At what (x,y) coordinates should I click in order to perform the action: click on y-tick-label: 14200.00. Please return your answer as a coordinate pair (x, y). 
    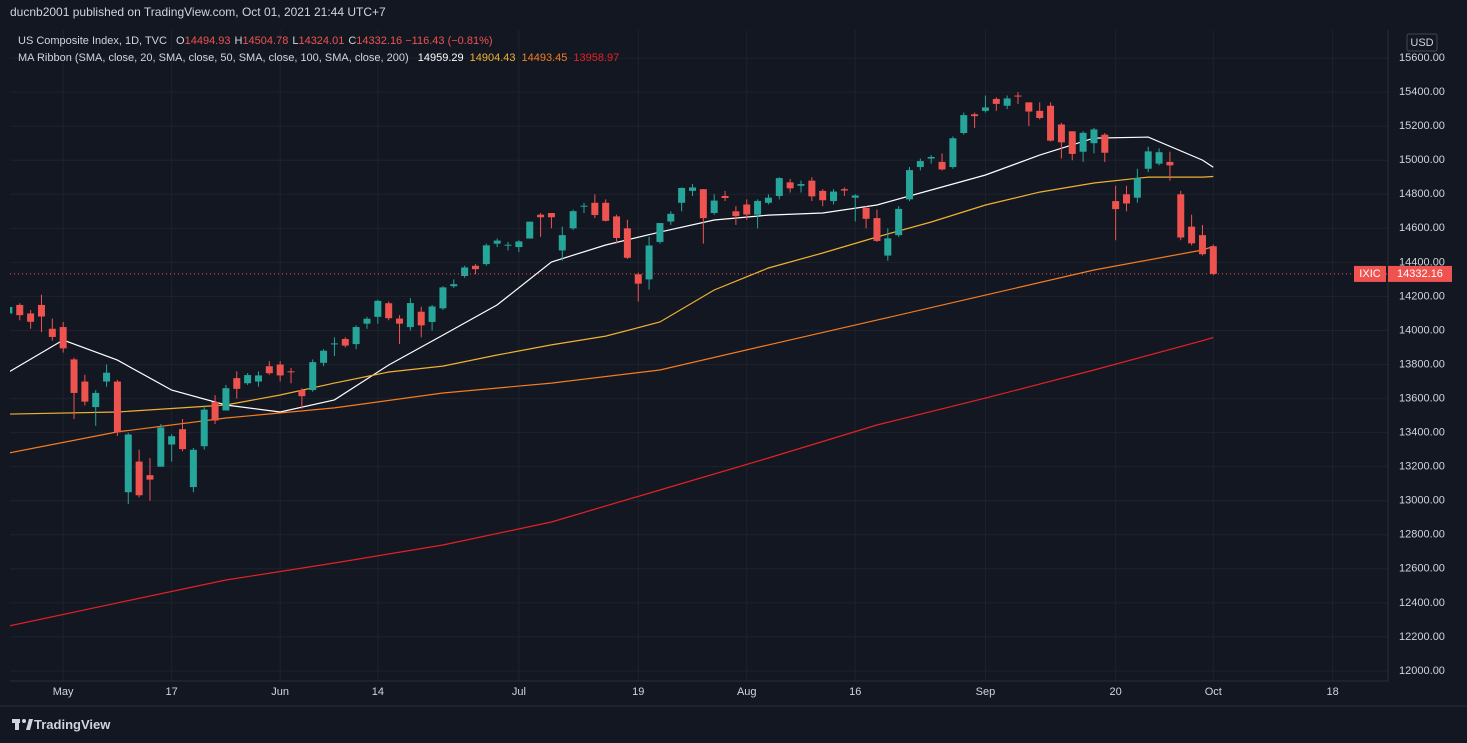
    Looking at the image, I should click on (1422, 296).